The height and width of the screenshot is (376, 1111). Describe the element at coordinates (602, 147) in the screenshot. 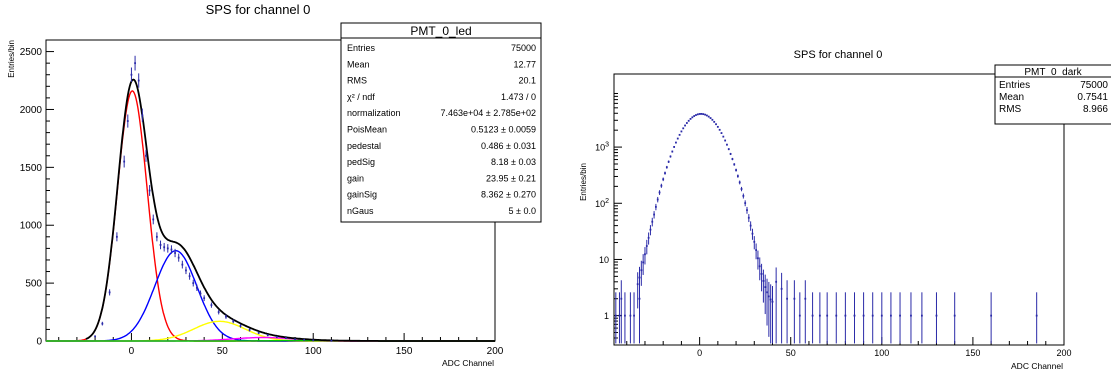

I see `right-y-tick-label: 10³` at that location.